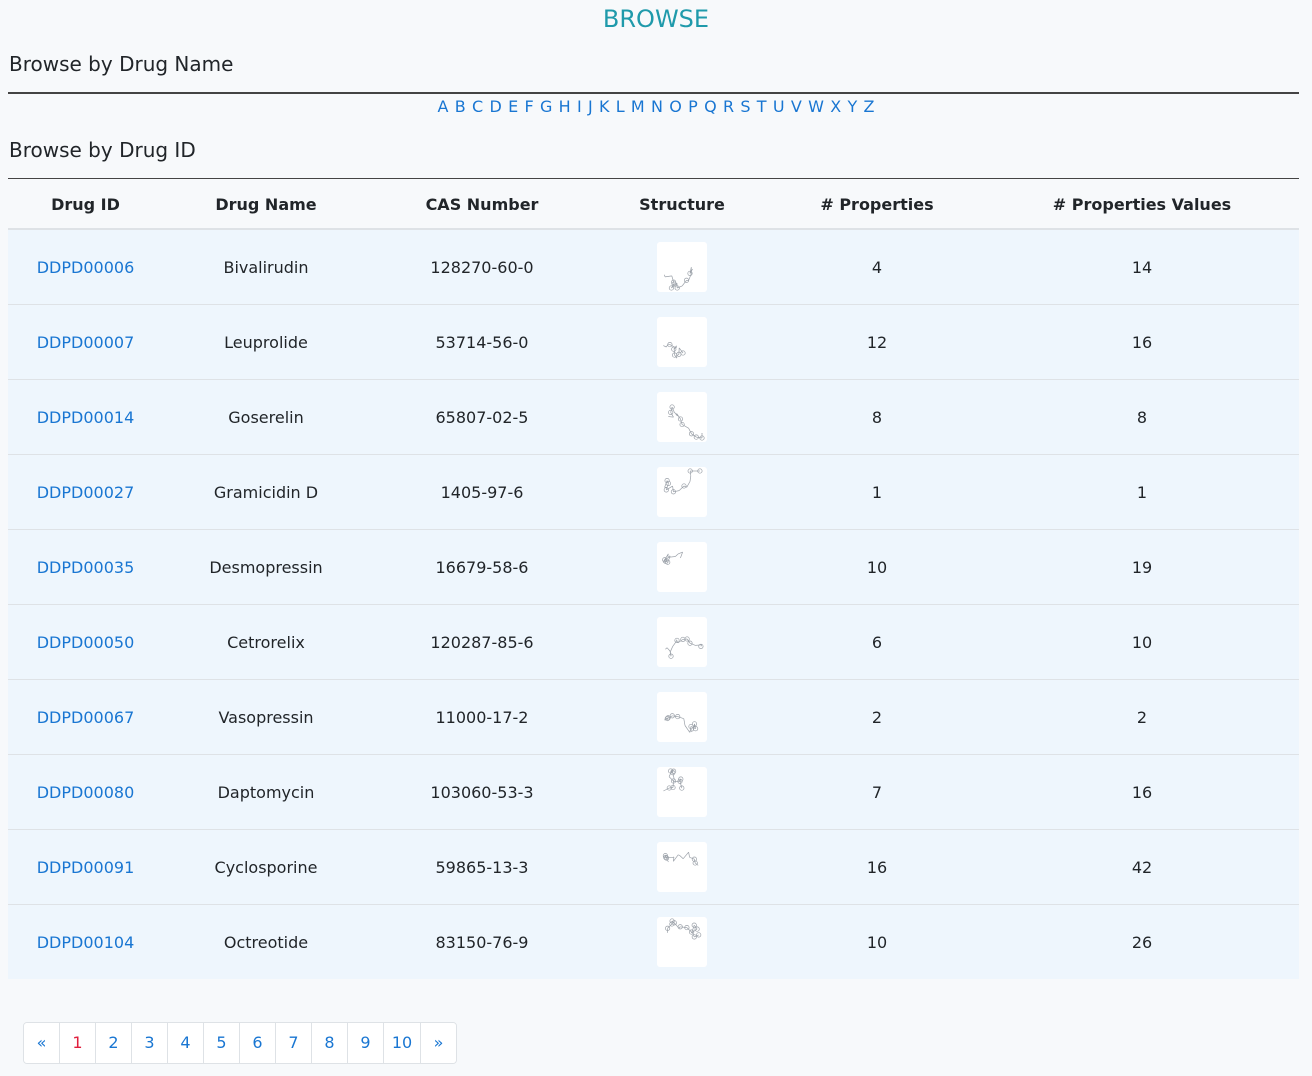 The image size is (1312, 1076). What do you see at coordinates (482, 205) in the screenshot?
I see `column-header-cas-number: CAS Number` at bounding box center [482, 205].